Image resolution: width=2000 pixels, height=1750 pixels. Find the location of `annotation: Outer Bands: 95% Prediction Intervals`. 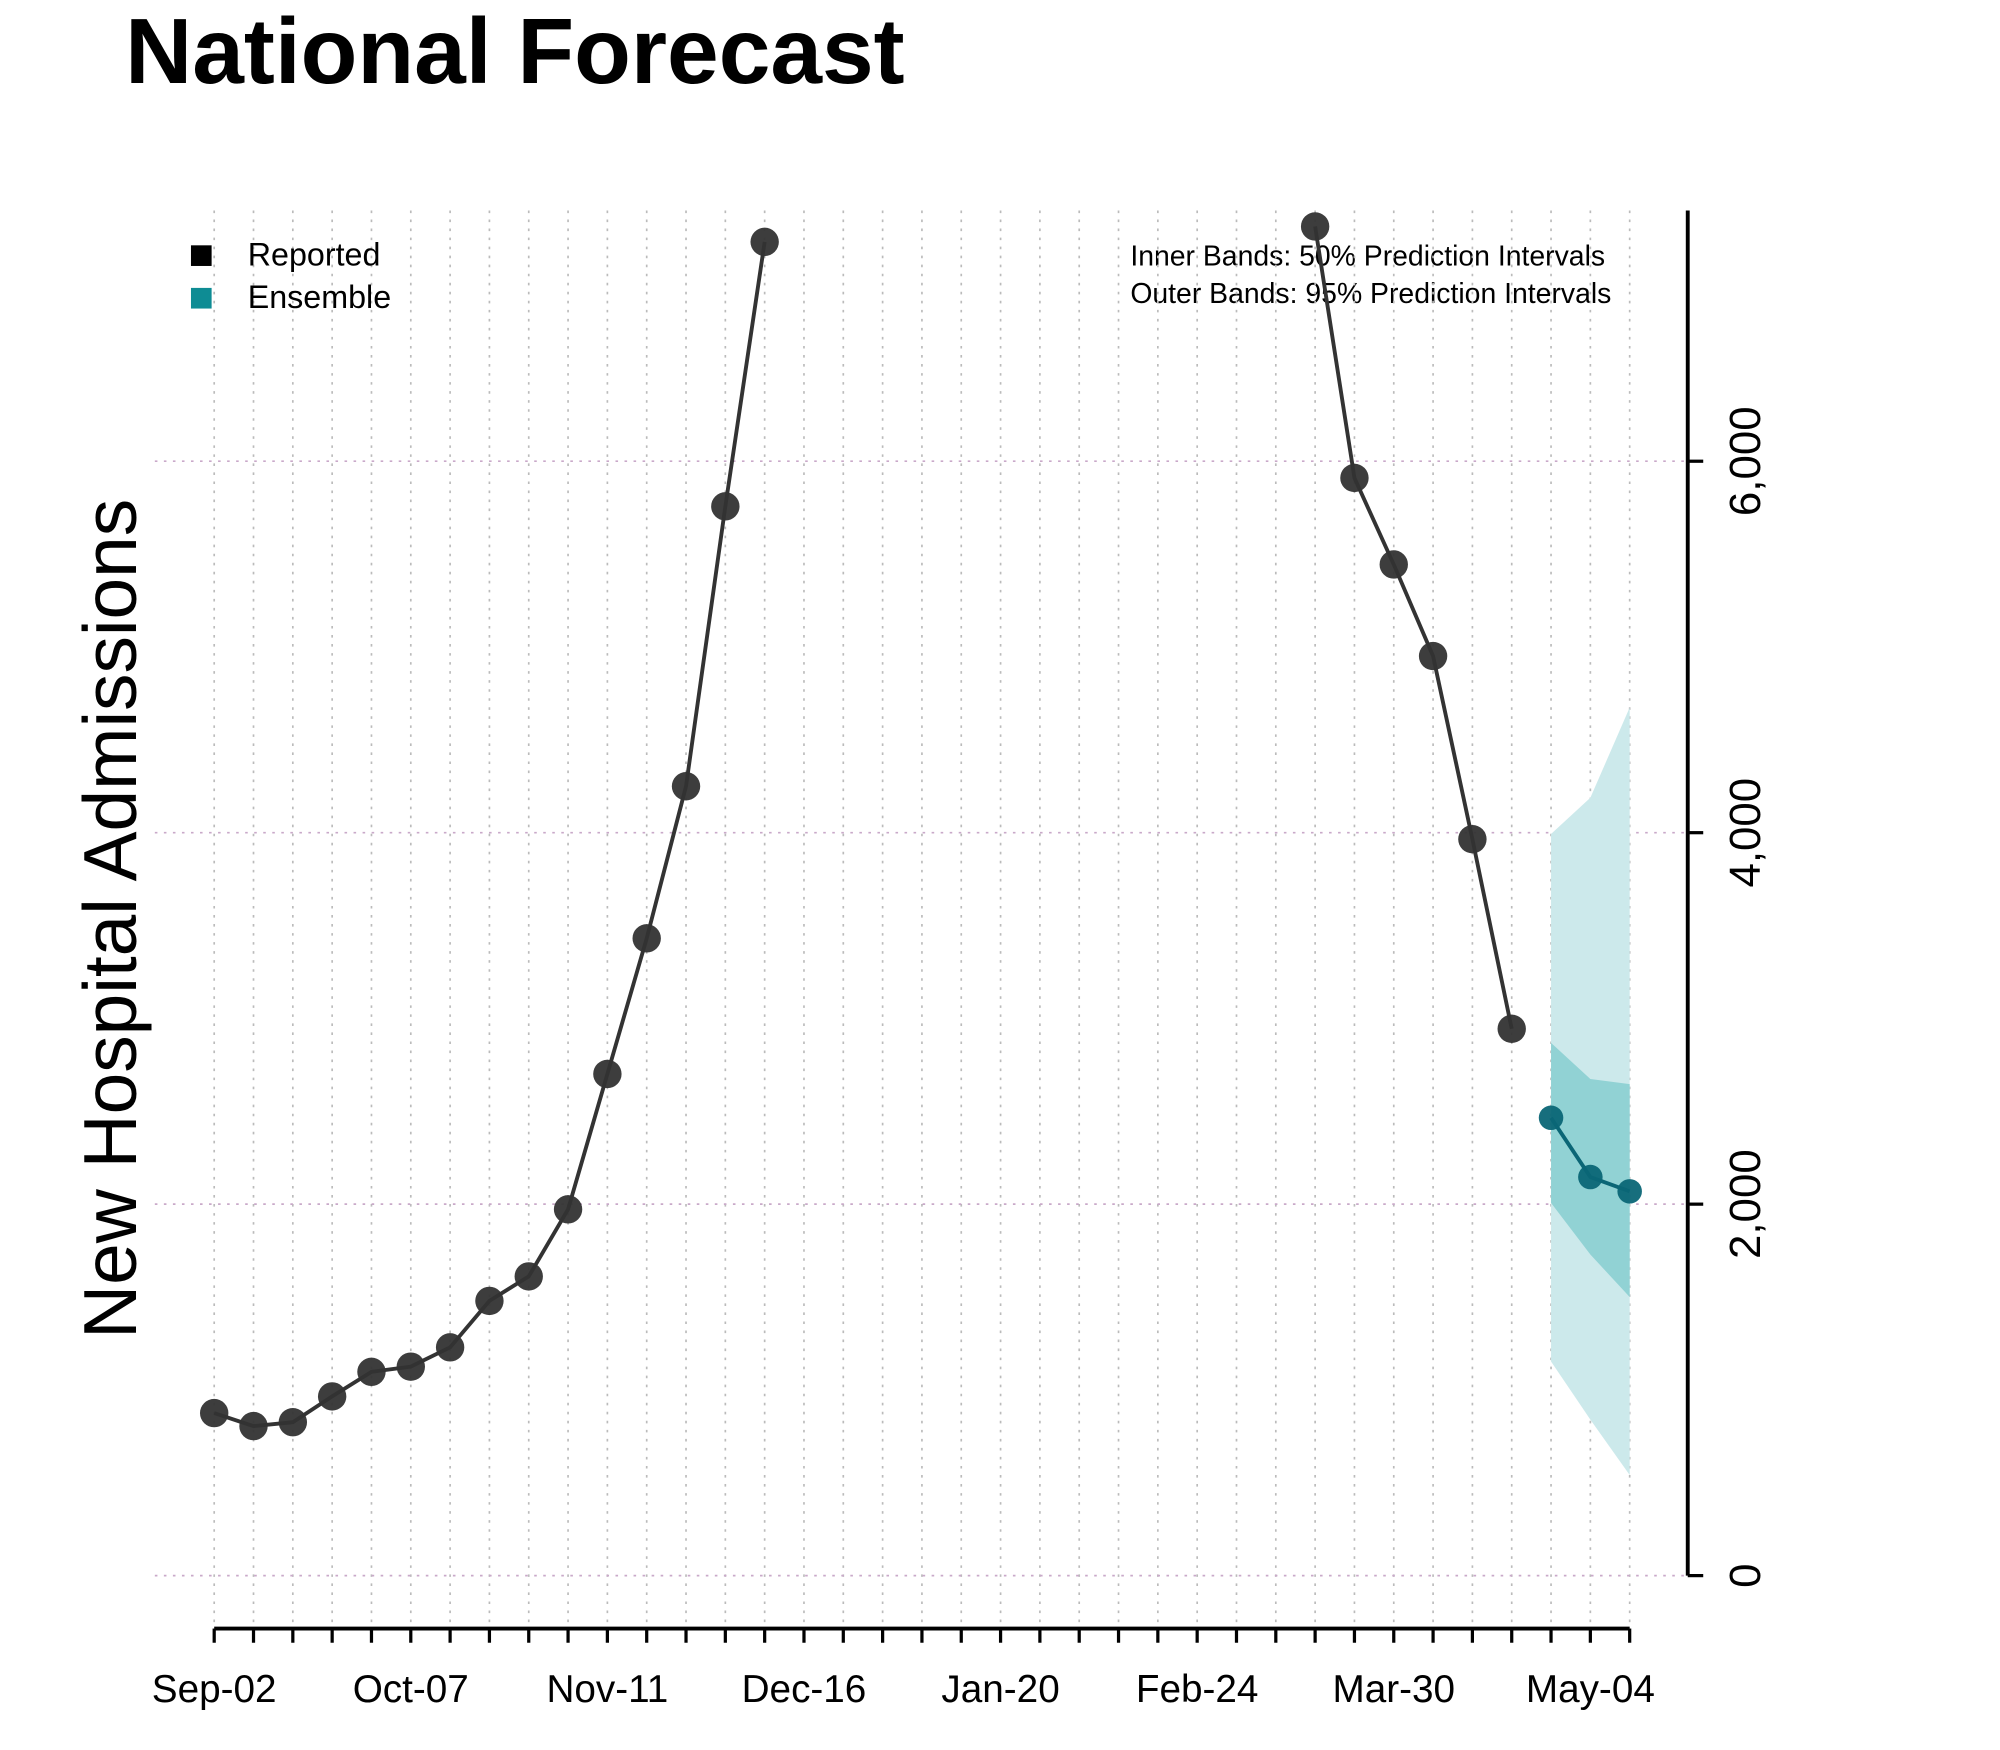

annotation: Outer Bands: 95% Prediction Intervals is located at coordinates (1370, 294).